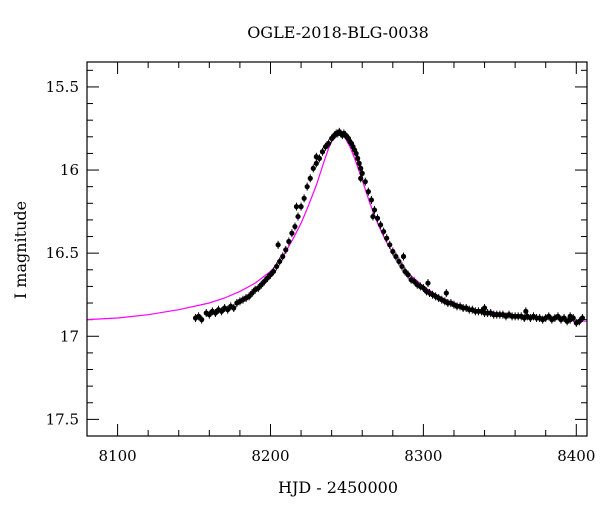 The width and height of the screenshot is (600, 512). Describe the element at coordinates (62, 87) in the screenshot. I see `y-tick-label: 15.5` at that location.